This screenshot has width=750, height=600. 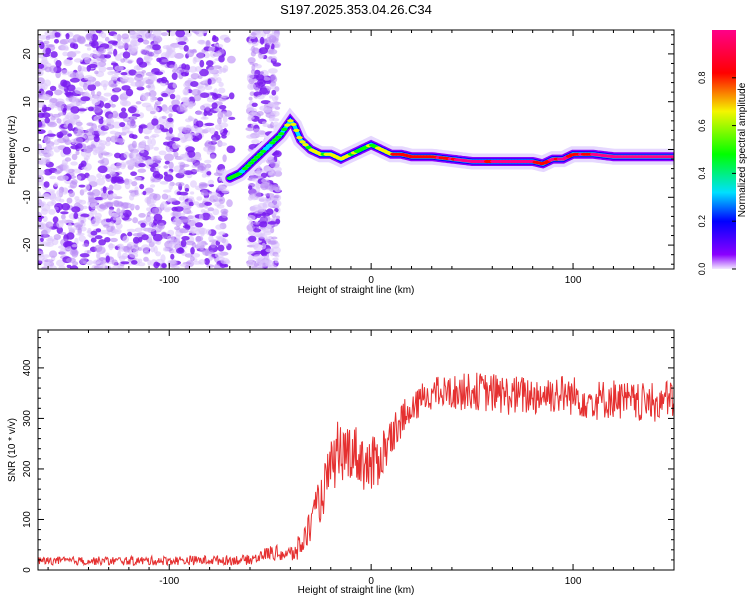 What do you see at coordinates (702, 269) in the screenshot?
I see `colorbar-tick-label: 0.0` at bounding box center [702, 269].